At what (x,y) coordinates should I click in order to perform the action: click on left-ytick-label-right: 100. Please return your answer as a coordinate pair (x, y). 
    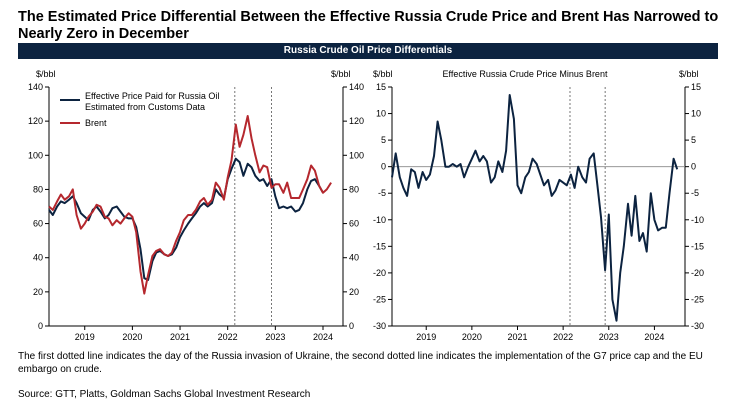
    Looking at the image, I should click on (356, 155).